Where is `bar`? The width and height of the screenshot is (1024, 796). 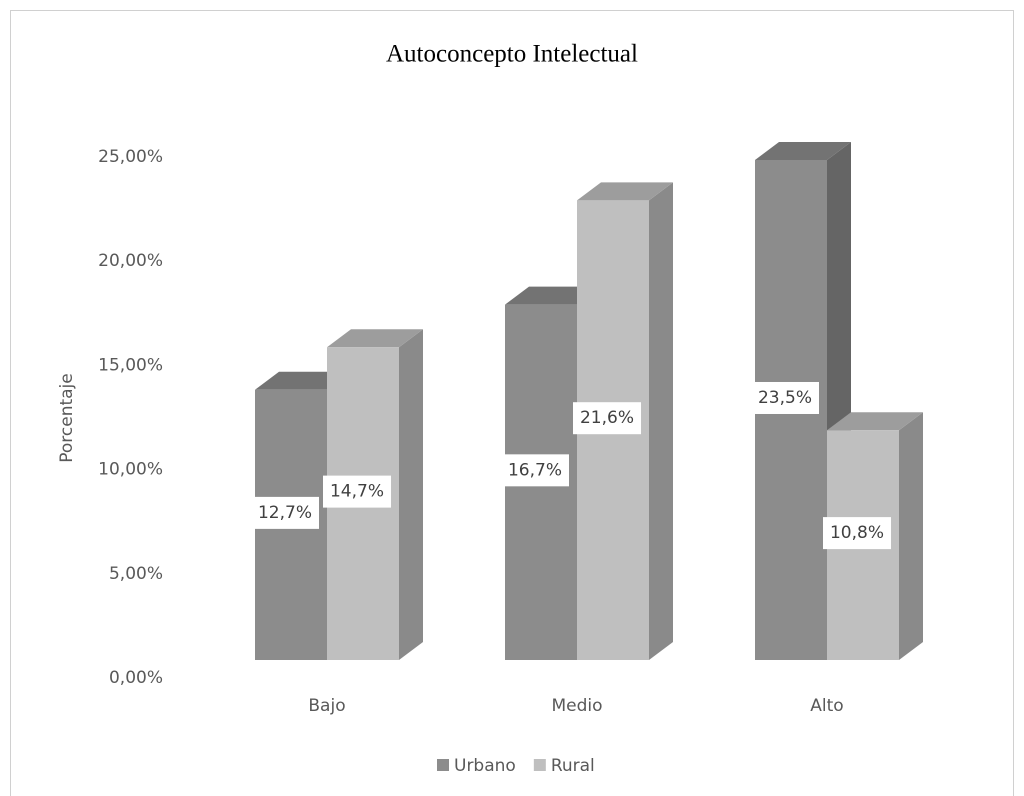 bar is located at coordinates (375, 494).